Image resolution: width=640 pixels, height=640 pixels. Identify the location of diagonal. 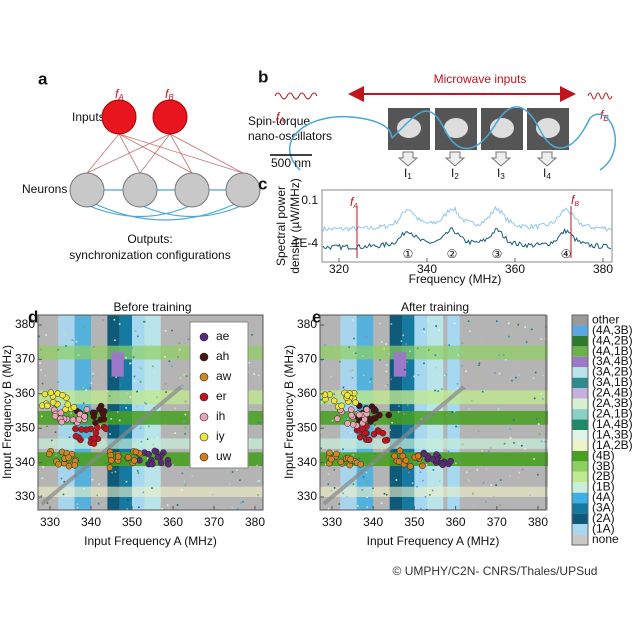
(111, 445).